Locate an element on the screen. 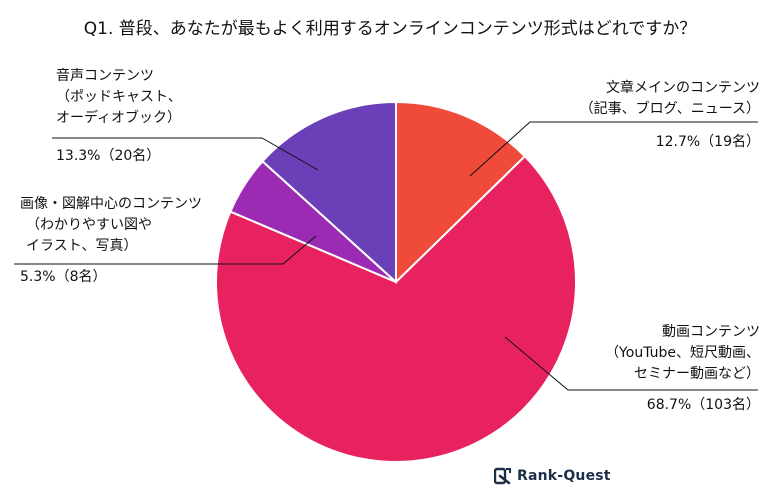  leader-line-image is located at coordinates (165, 250).